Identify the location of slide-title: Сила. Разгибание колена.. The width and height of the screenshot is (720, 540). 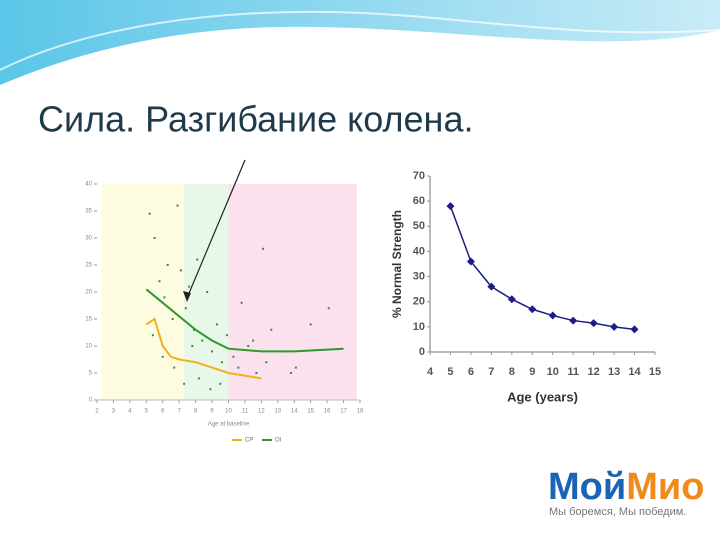
(255, 119).